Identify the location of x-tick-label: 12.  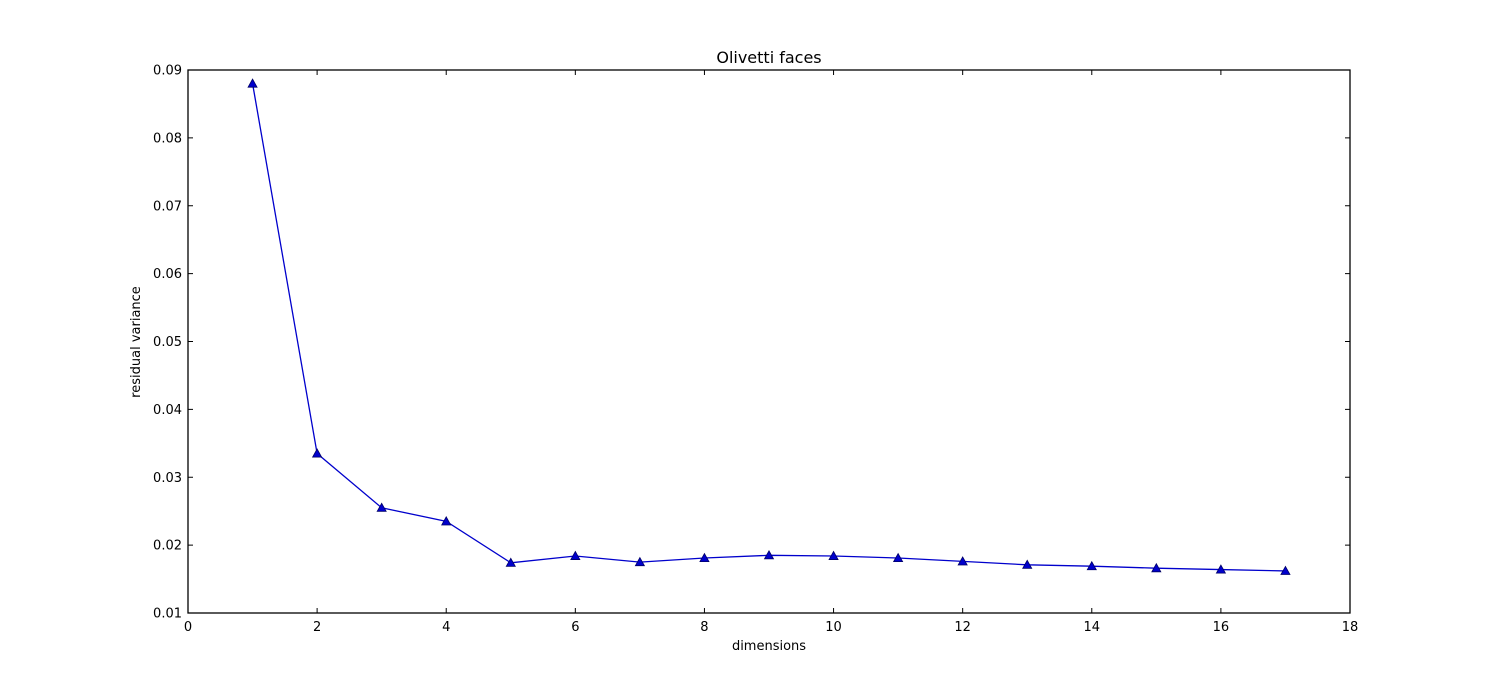
(962, 627).